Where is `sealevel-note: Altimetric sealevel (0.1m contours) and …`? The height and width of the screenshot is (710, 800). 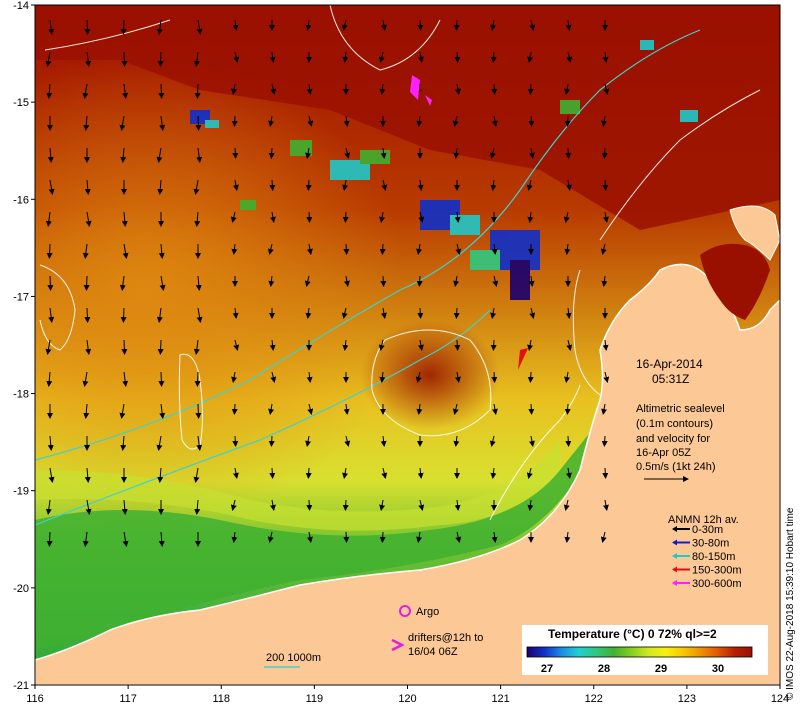 sealevel-note: Altimetric sealevel (0.1m contours) and … is located at coordinates (680, 442).